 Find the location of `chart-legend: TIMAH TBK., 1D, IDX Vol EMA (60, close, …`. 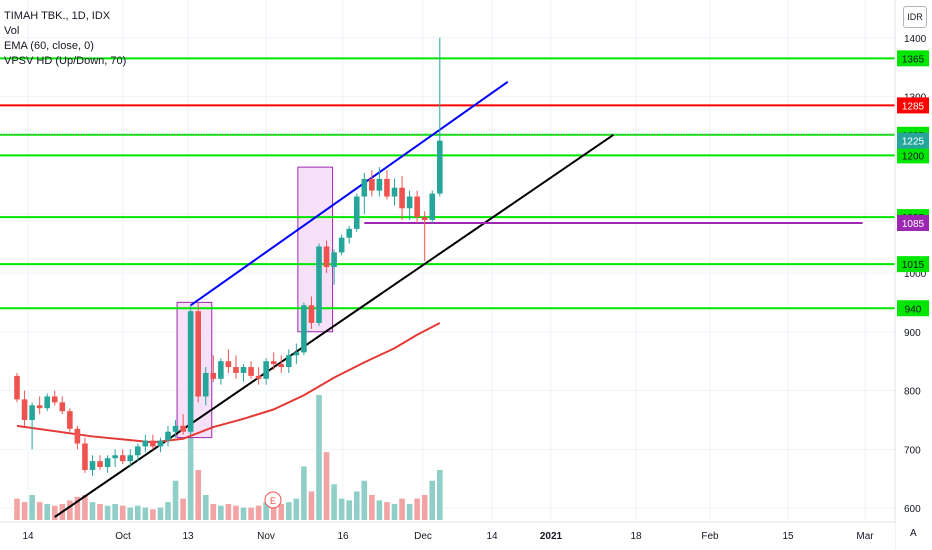

chart-legend: TIMAH TBK., 1D, IDX Vol EMA (60, close, … is located at coordinates (65, 39).